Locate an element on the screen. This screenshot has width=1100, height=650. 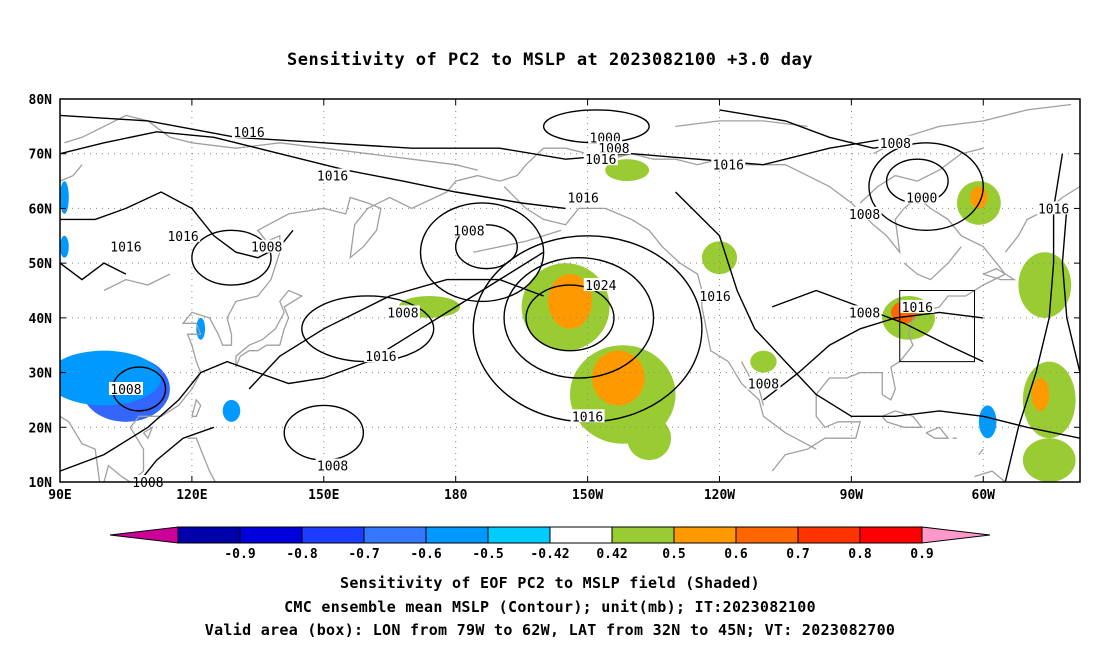
contour-label-24: 1016 is located at coordinates (917, 308).